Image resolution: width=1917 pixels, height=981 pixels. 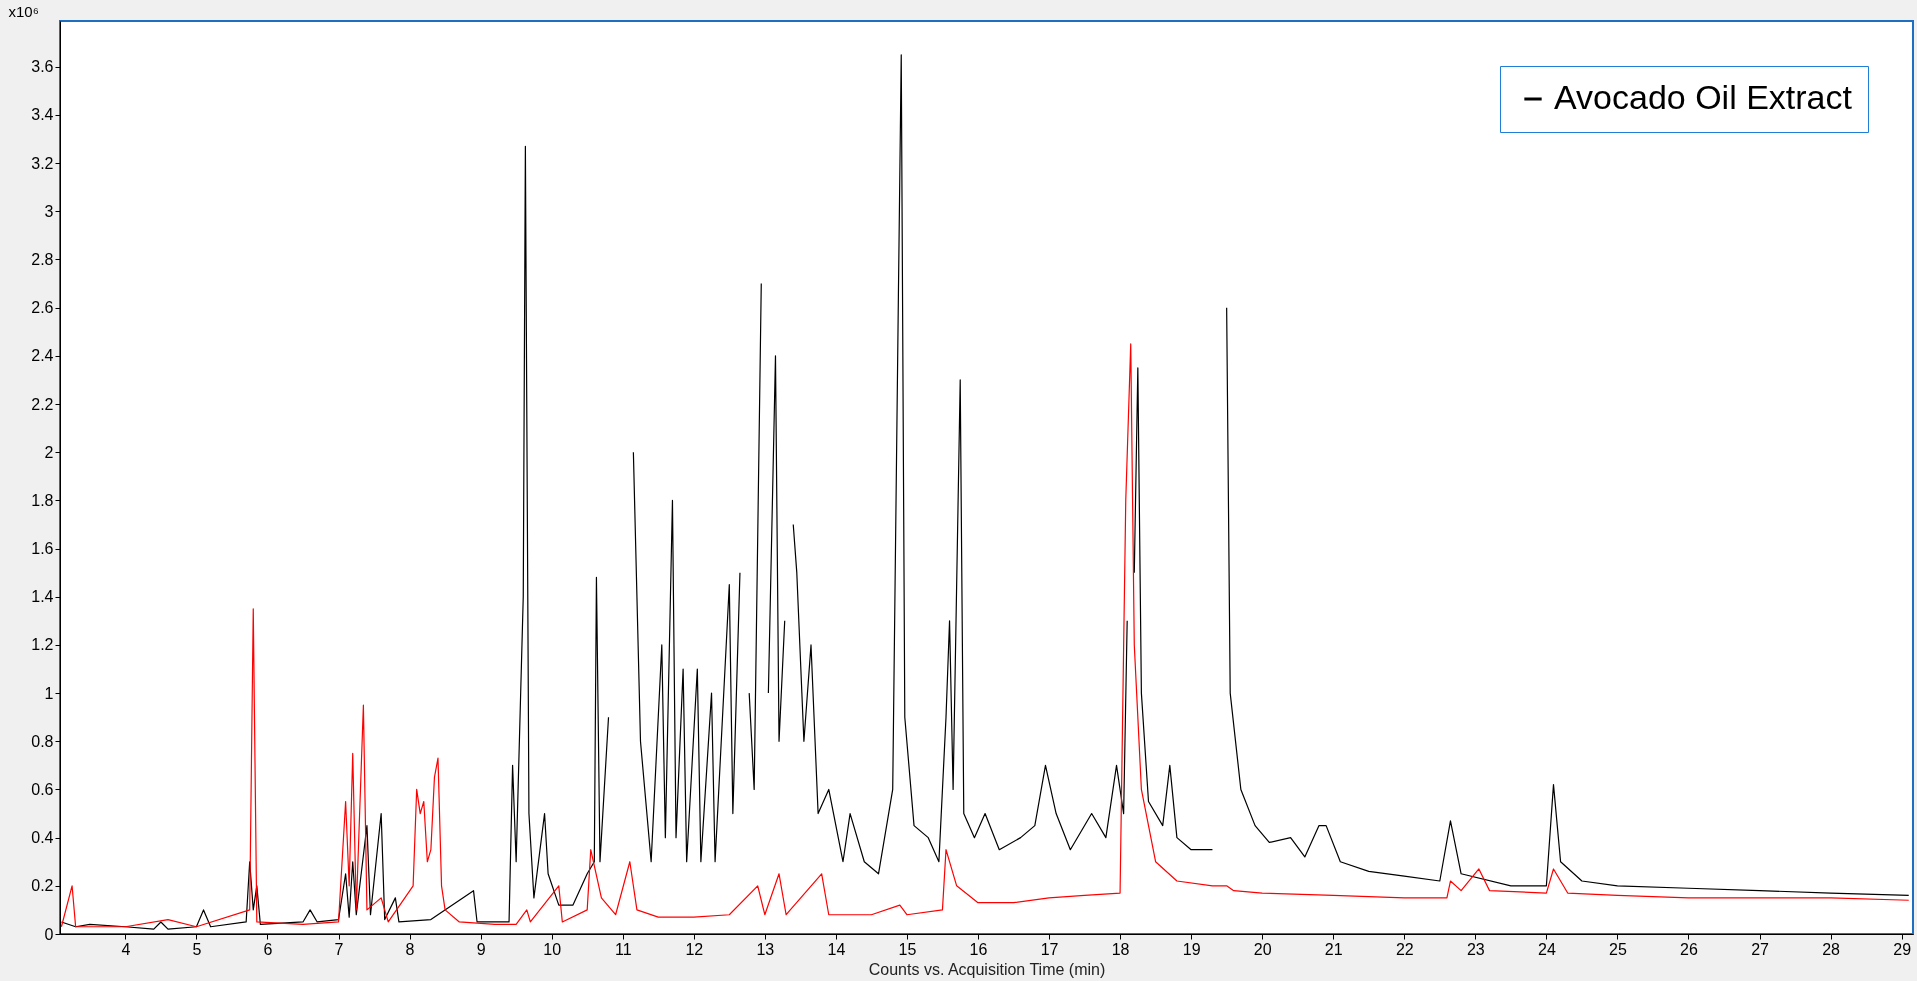 What do you see at coordinates (42, 500) in the screenshot?
I see `y-tick-label: 1.8` at bounding box center [42, 500].